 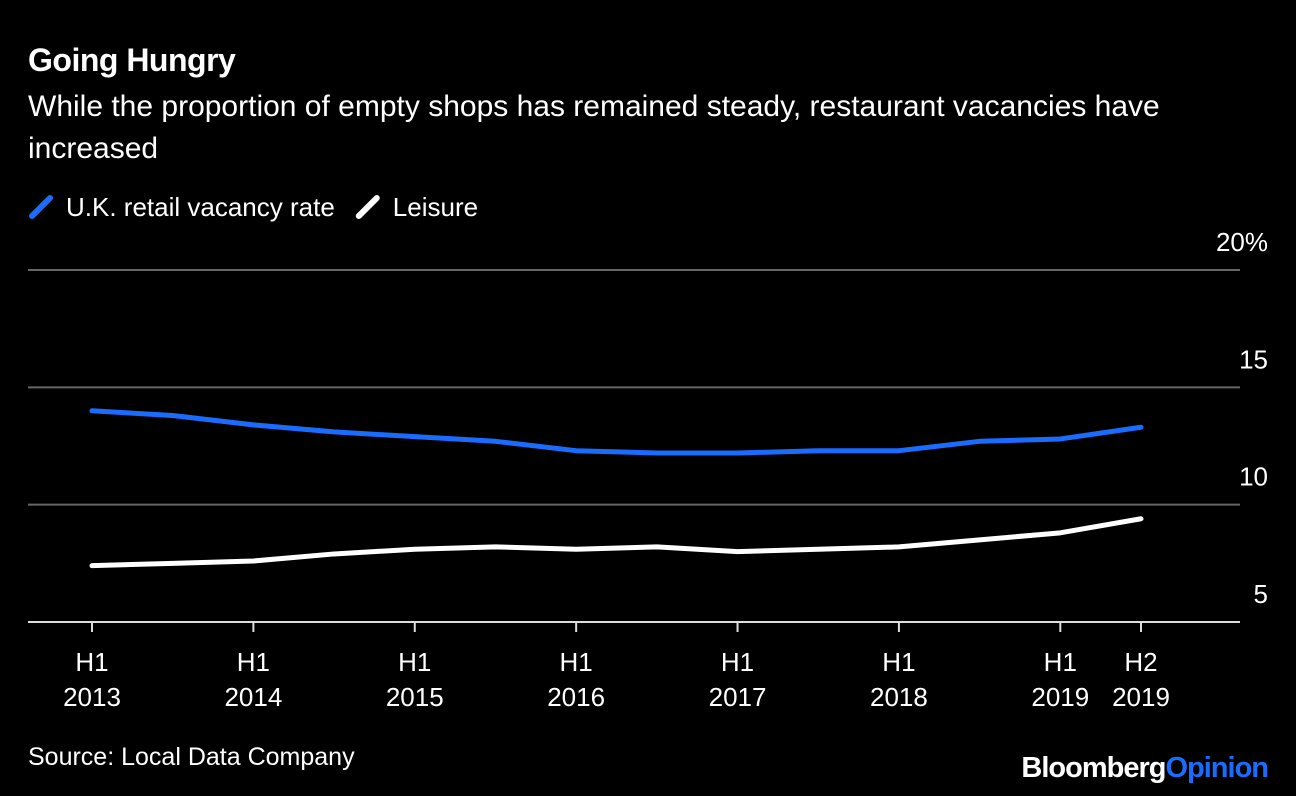 I want to click on chart-title: Going Hungry, so click(x=132, y=60).